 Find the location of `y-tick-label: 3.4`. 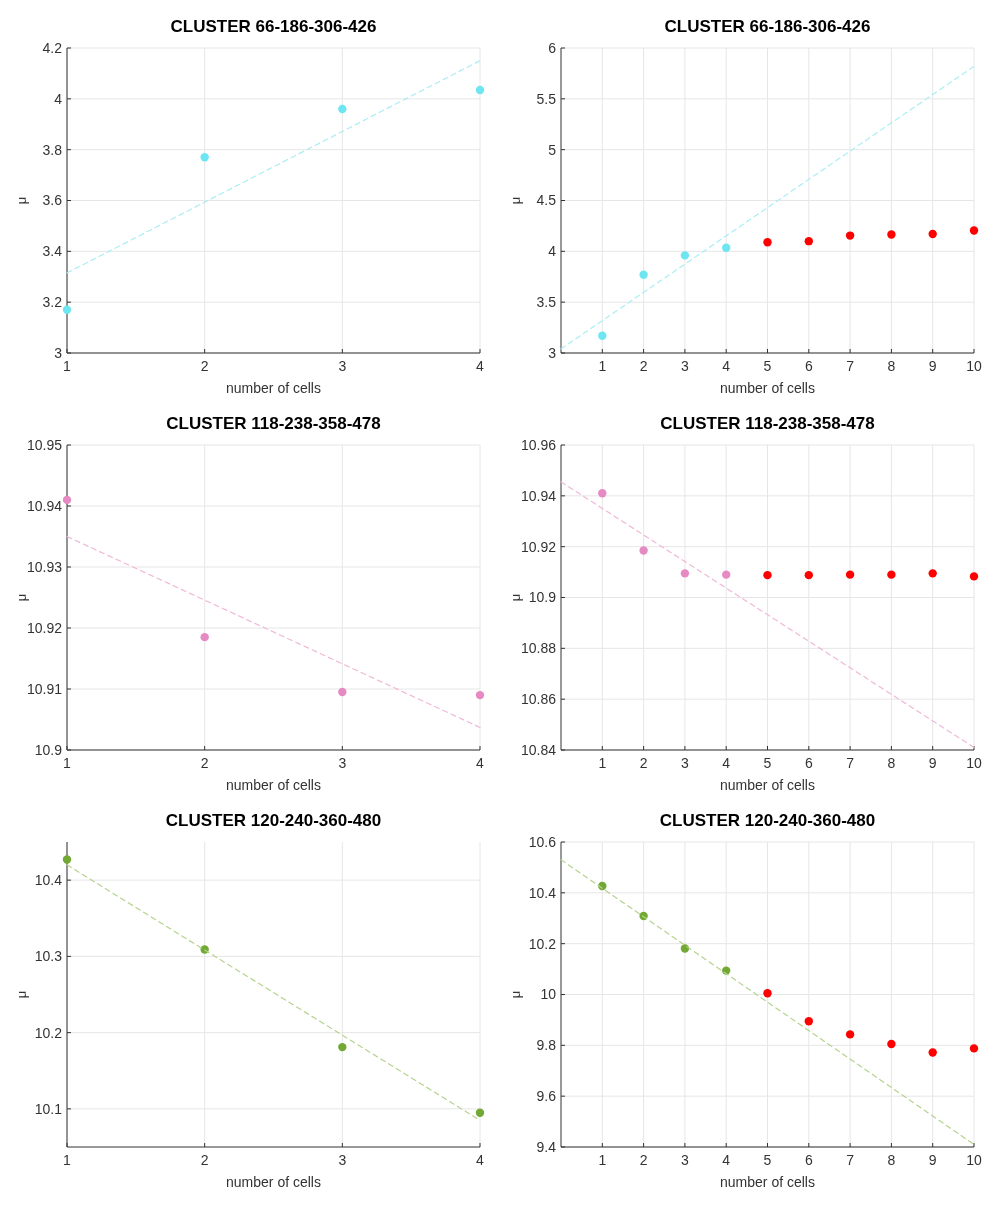

y-tick-label: 3.4 is located at coordinates (52, 251).